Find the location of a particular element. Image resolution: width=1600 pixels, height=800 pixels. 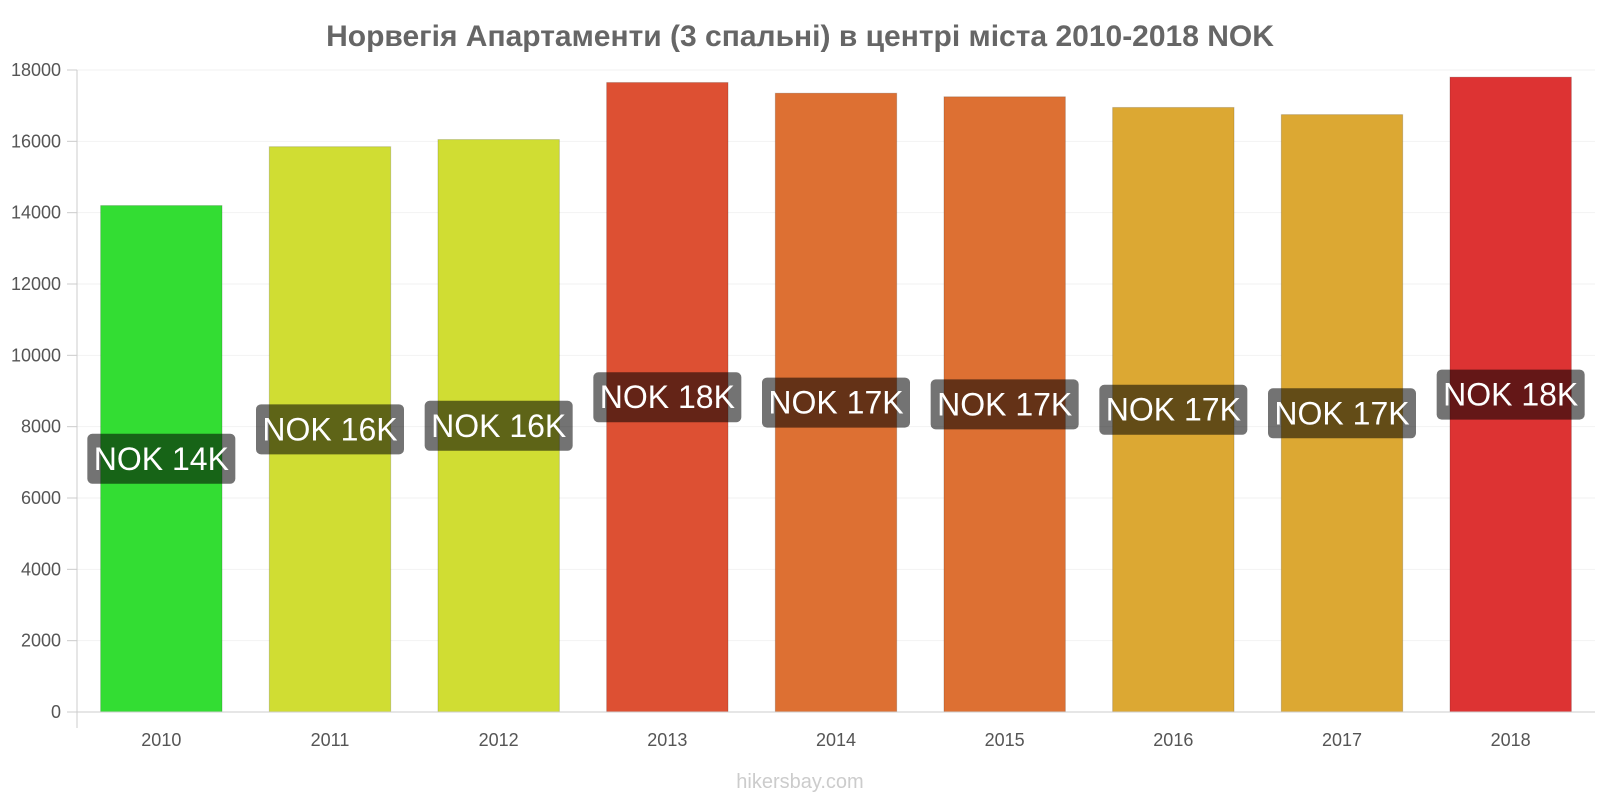

y-tick-label: 6000 is located at coordinates (41, 498).